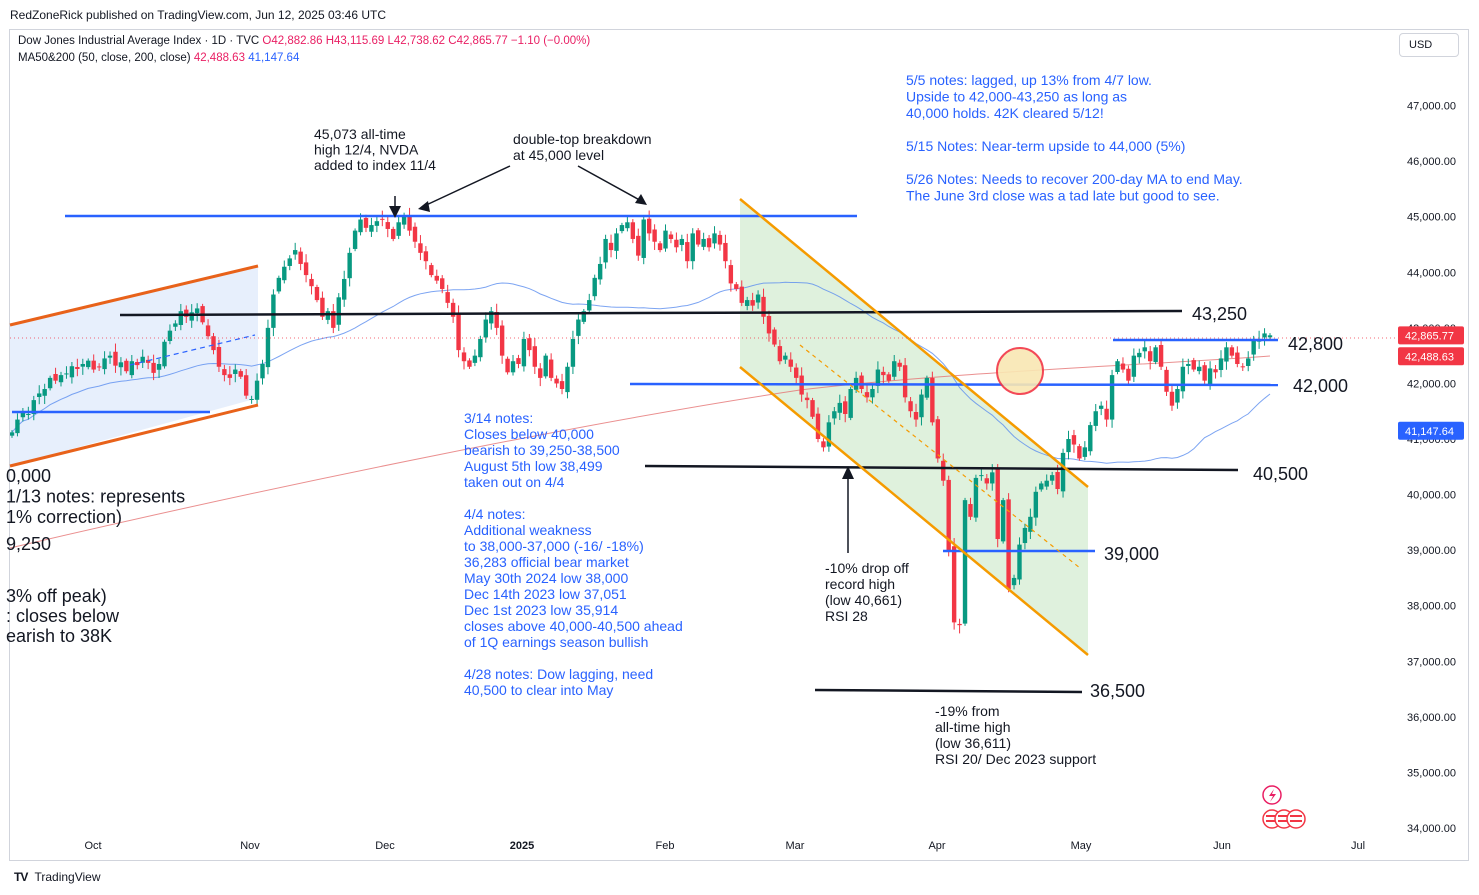  What do you see at coordinates (274, 58) in the screenshot?
I see `ma200-value: 41,147.64` at bounding box center [274, 58].